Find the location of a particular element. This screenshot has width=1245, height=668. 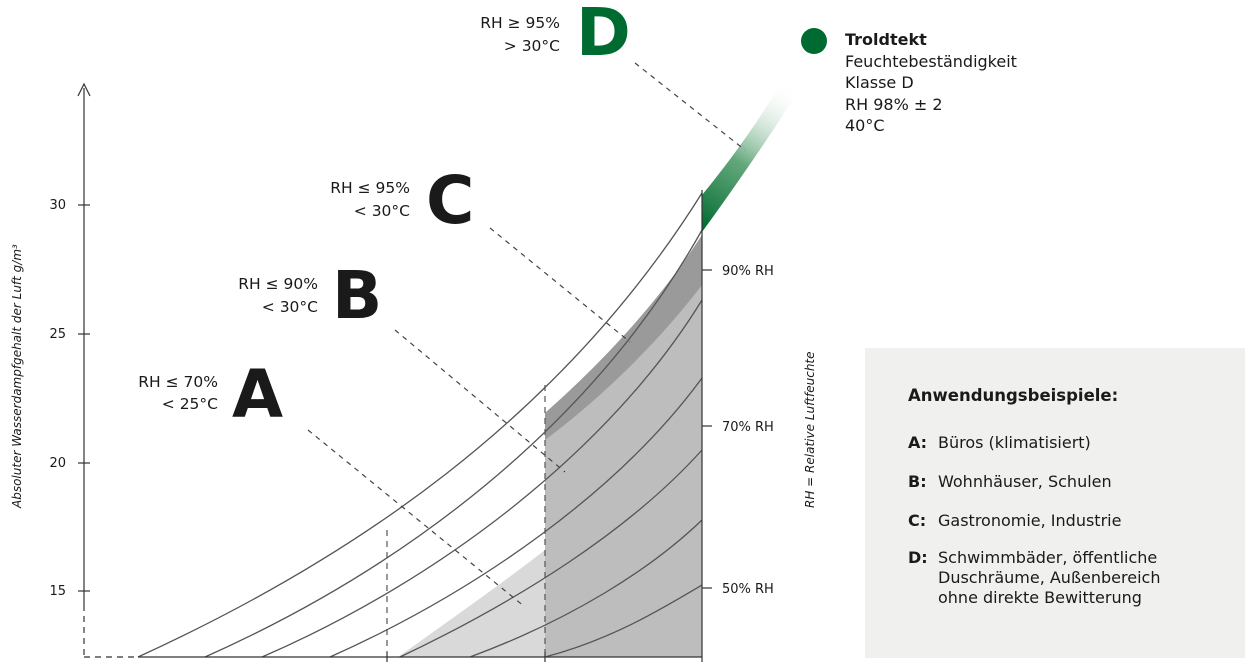

class-d-temp: > 30°C is located at coordinates (531, 46).